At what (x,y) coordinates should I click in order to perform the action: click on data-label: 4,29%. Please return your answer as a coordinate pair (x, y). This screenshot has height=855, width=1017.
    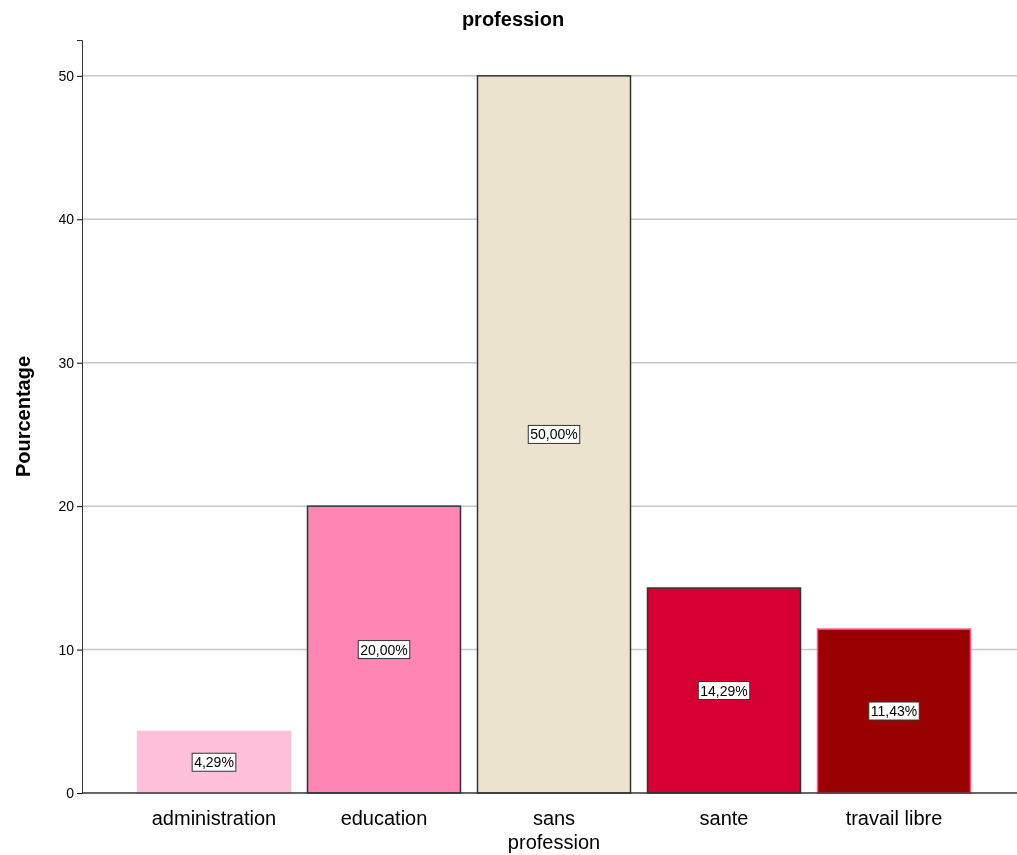
    Looking at the image, I should click on (214, 762).